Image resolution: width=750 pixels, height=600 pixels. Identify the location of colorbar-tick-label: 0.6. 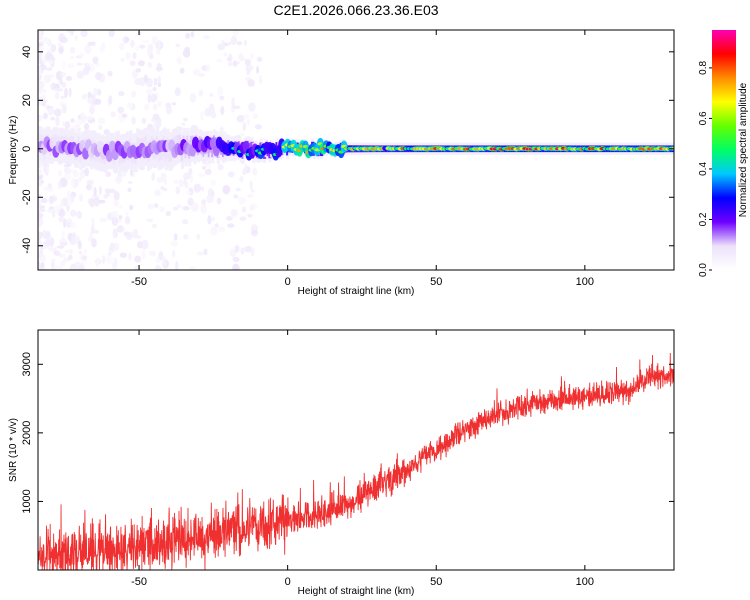
(703, 118).